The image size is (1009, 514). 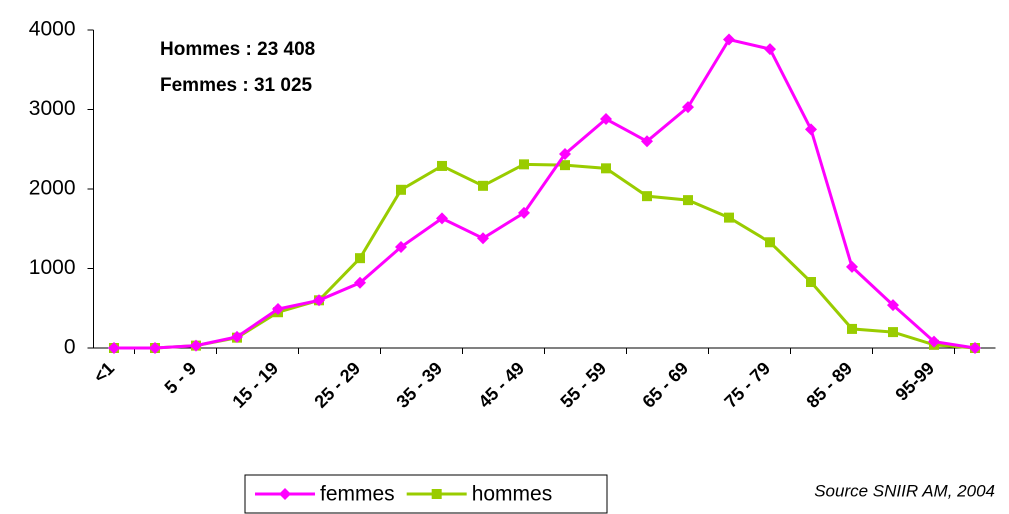 What do you see at coordinates (104, 372) in the screenshot?
I see `x-tick-label: <1` at bounding box center [104, 372].